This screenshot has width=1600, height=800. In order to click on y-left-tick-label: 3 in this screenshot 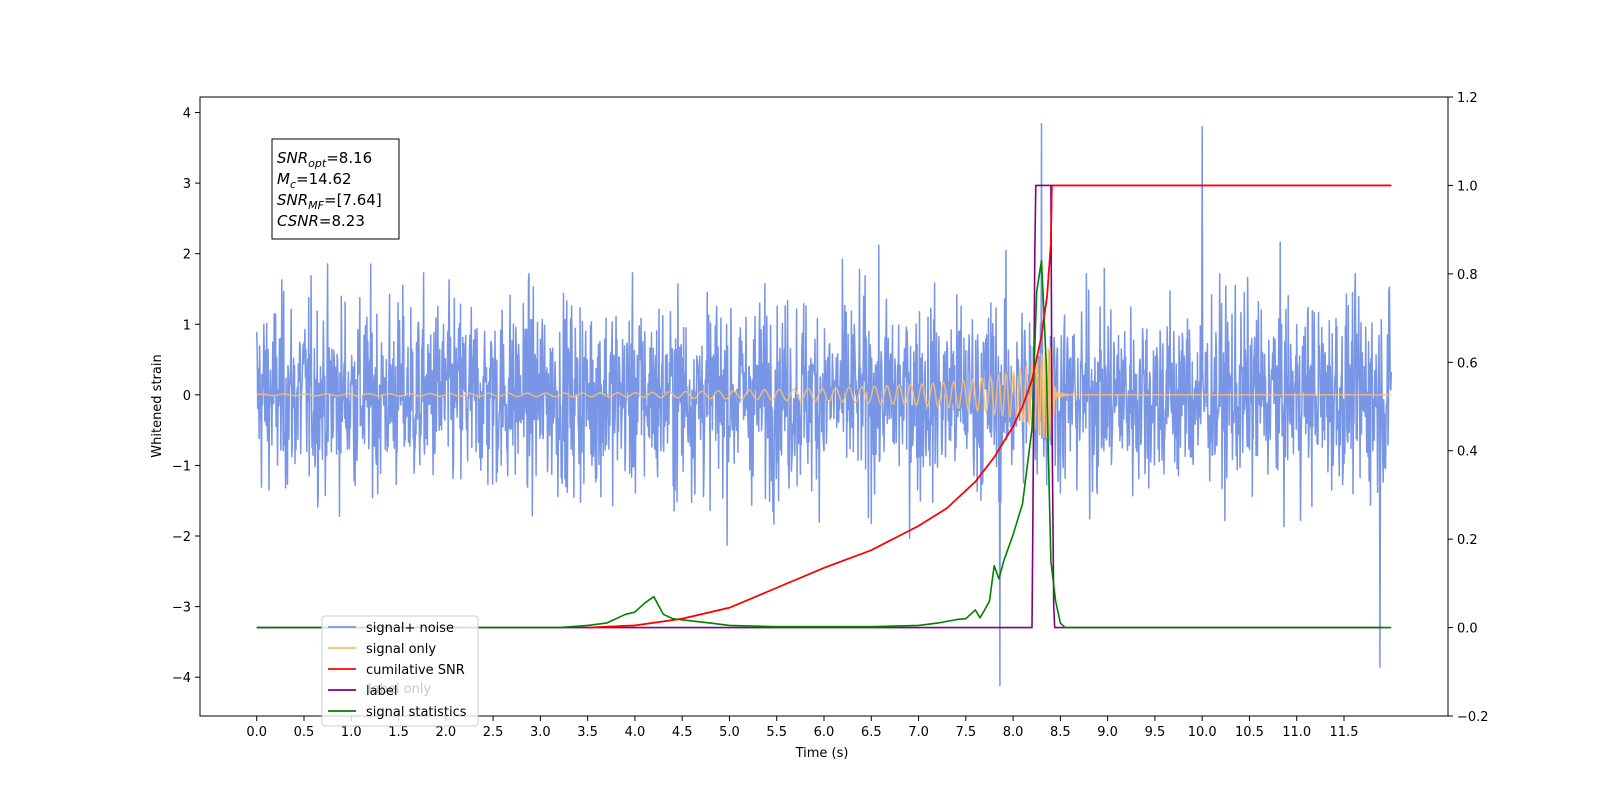, I will do `click(187, 184)`.